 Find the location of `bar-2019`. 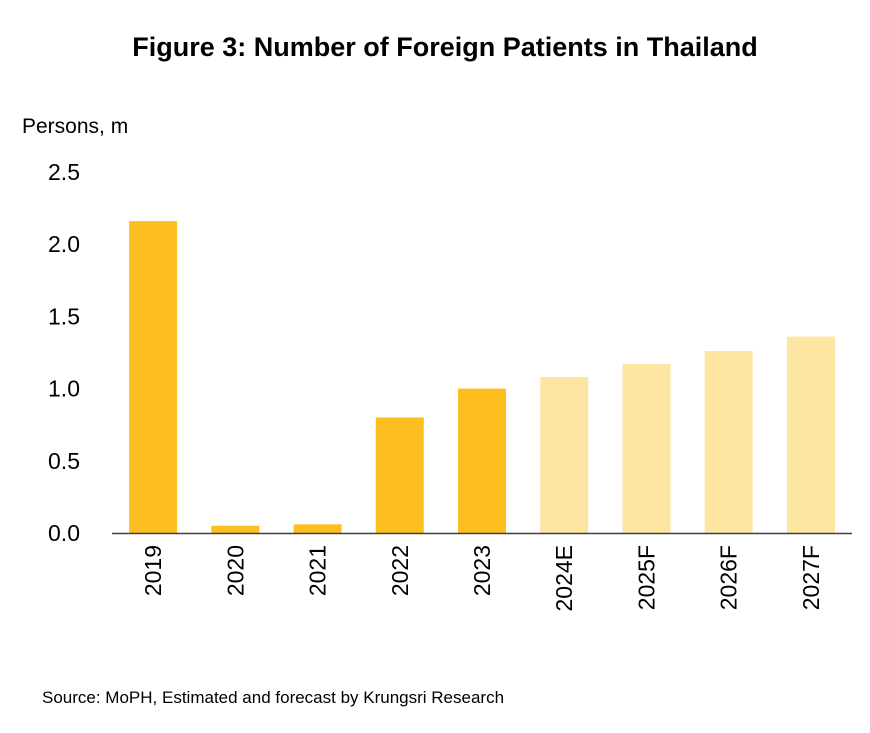

bar-2019 is located at coordinates (153, 377).